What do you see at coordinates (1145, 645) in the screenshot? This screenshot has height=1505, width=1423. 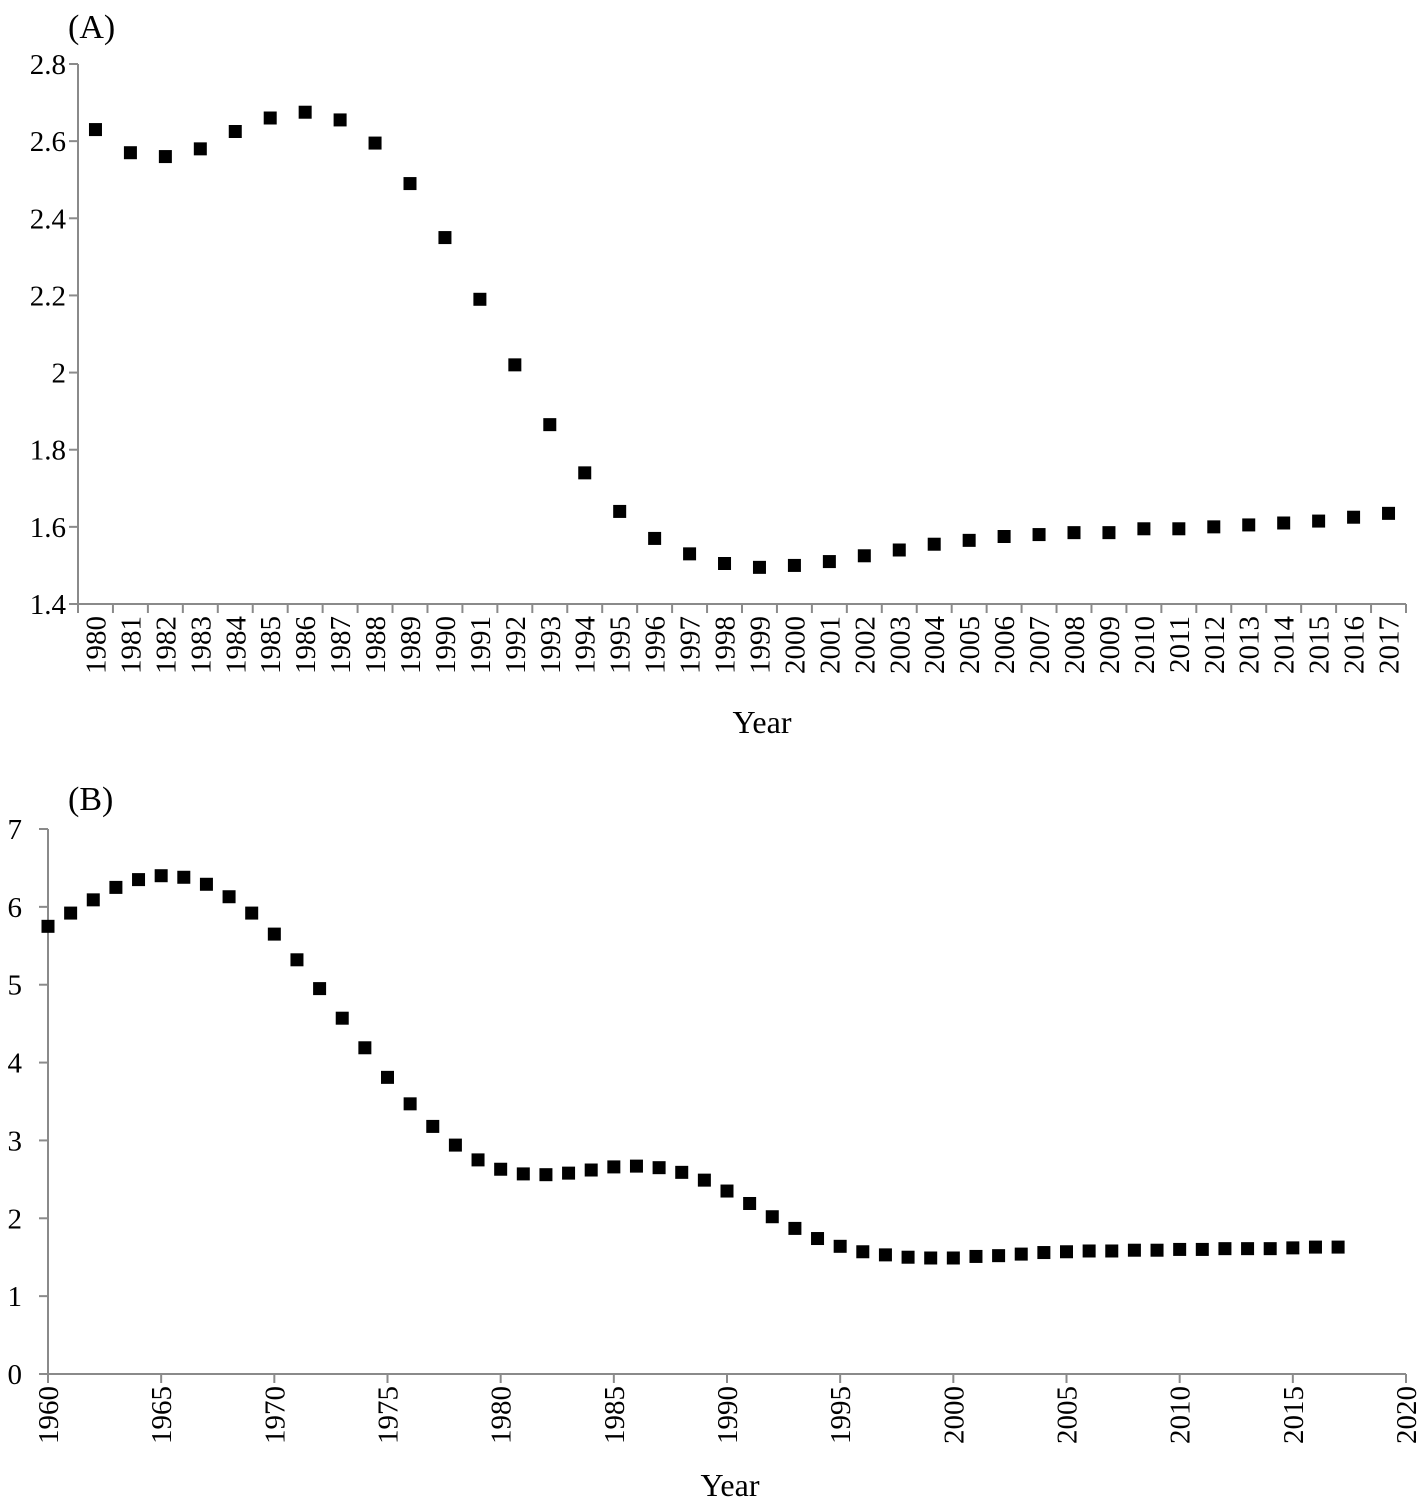 I see `panel-a-x-tick-label: 2010` at bounding box center [1145, 645].